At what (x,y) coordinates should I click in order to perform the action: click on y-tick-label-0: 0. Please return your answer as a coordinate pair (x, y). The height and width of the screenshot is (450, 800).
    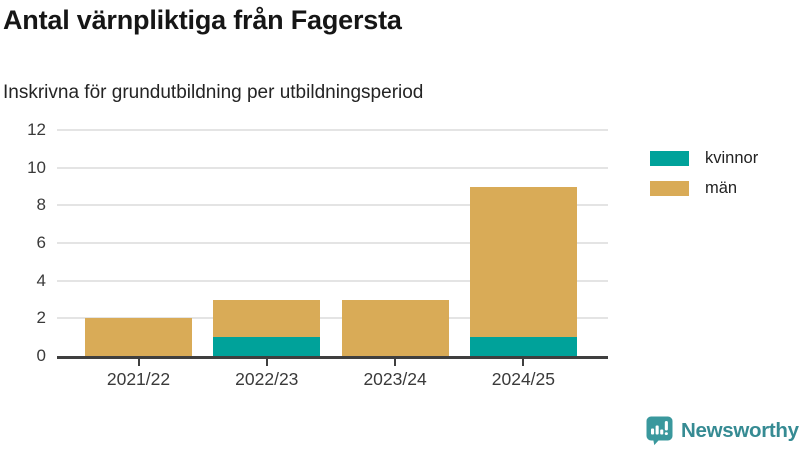
    Looking at the image, I should click on (41, 355).